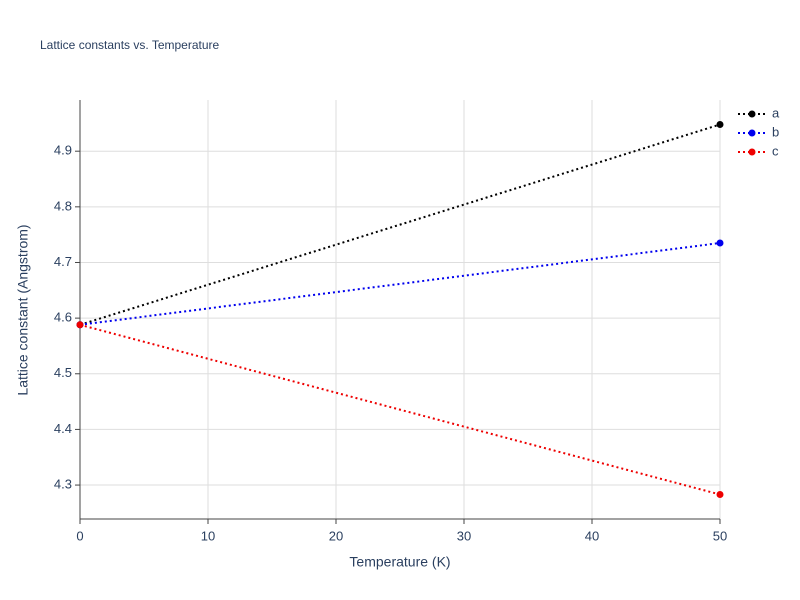 This screenshot has width=800, height=600. I want to click on legend-label: c, so click(775, 150).